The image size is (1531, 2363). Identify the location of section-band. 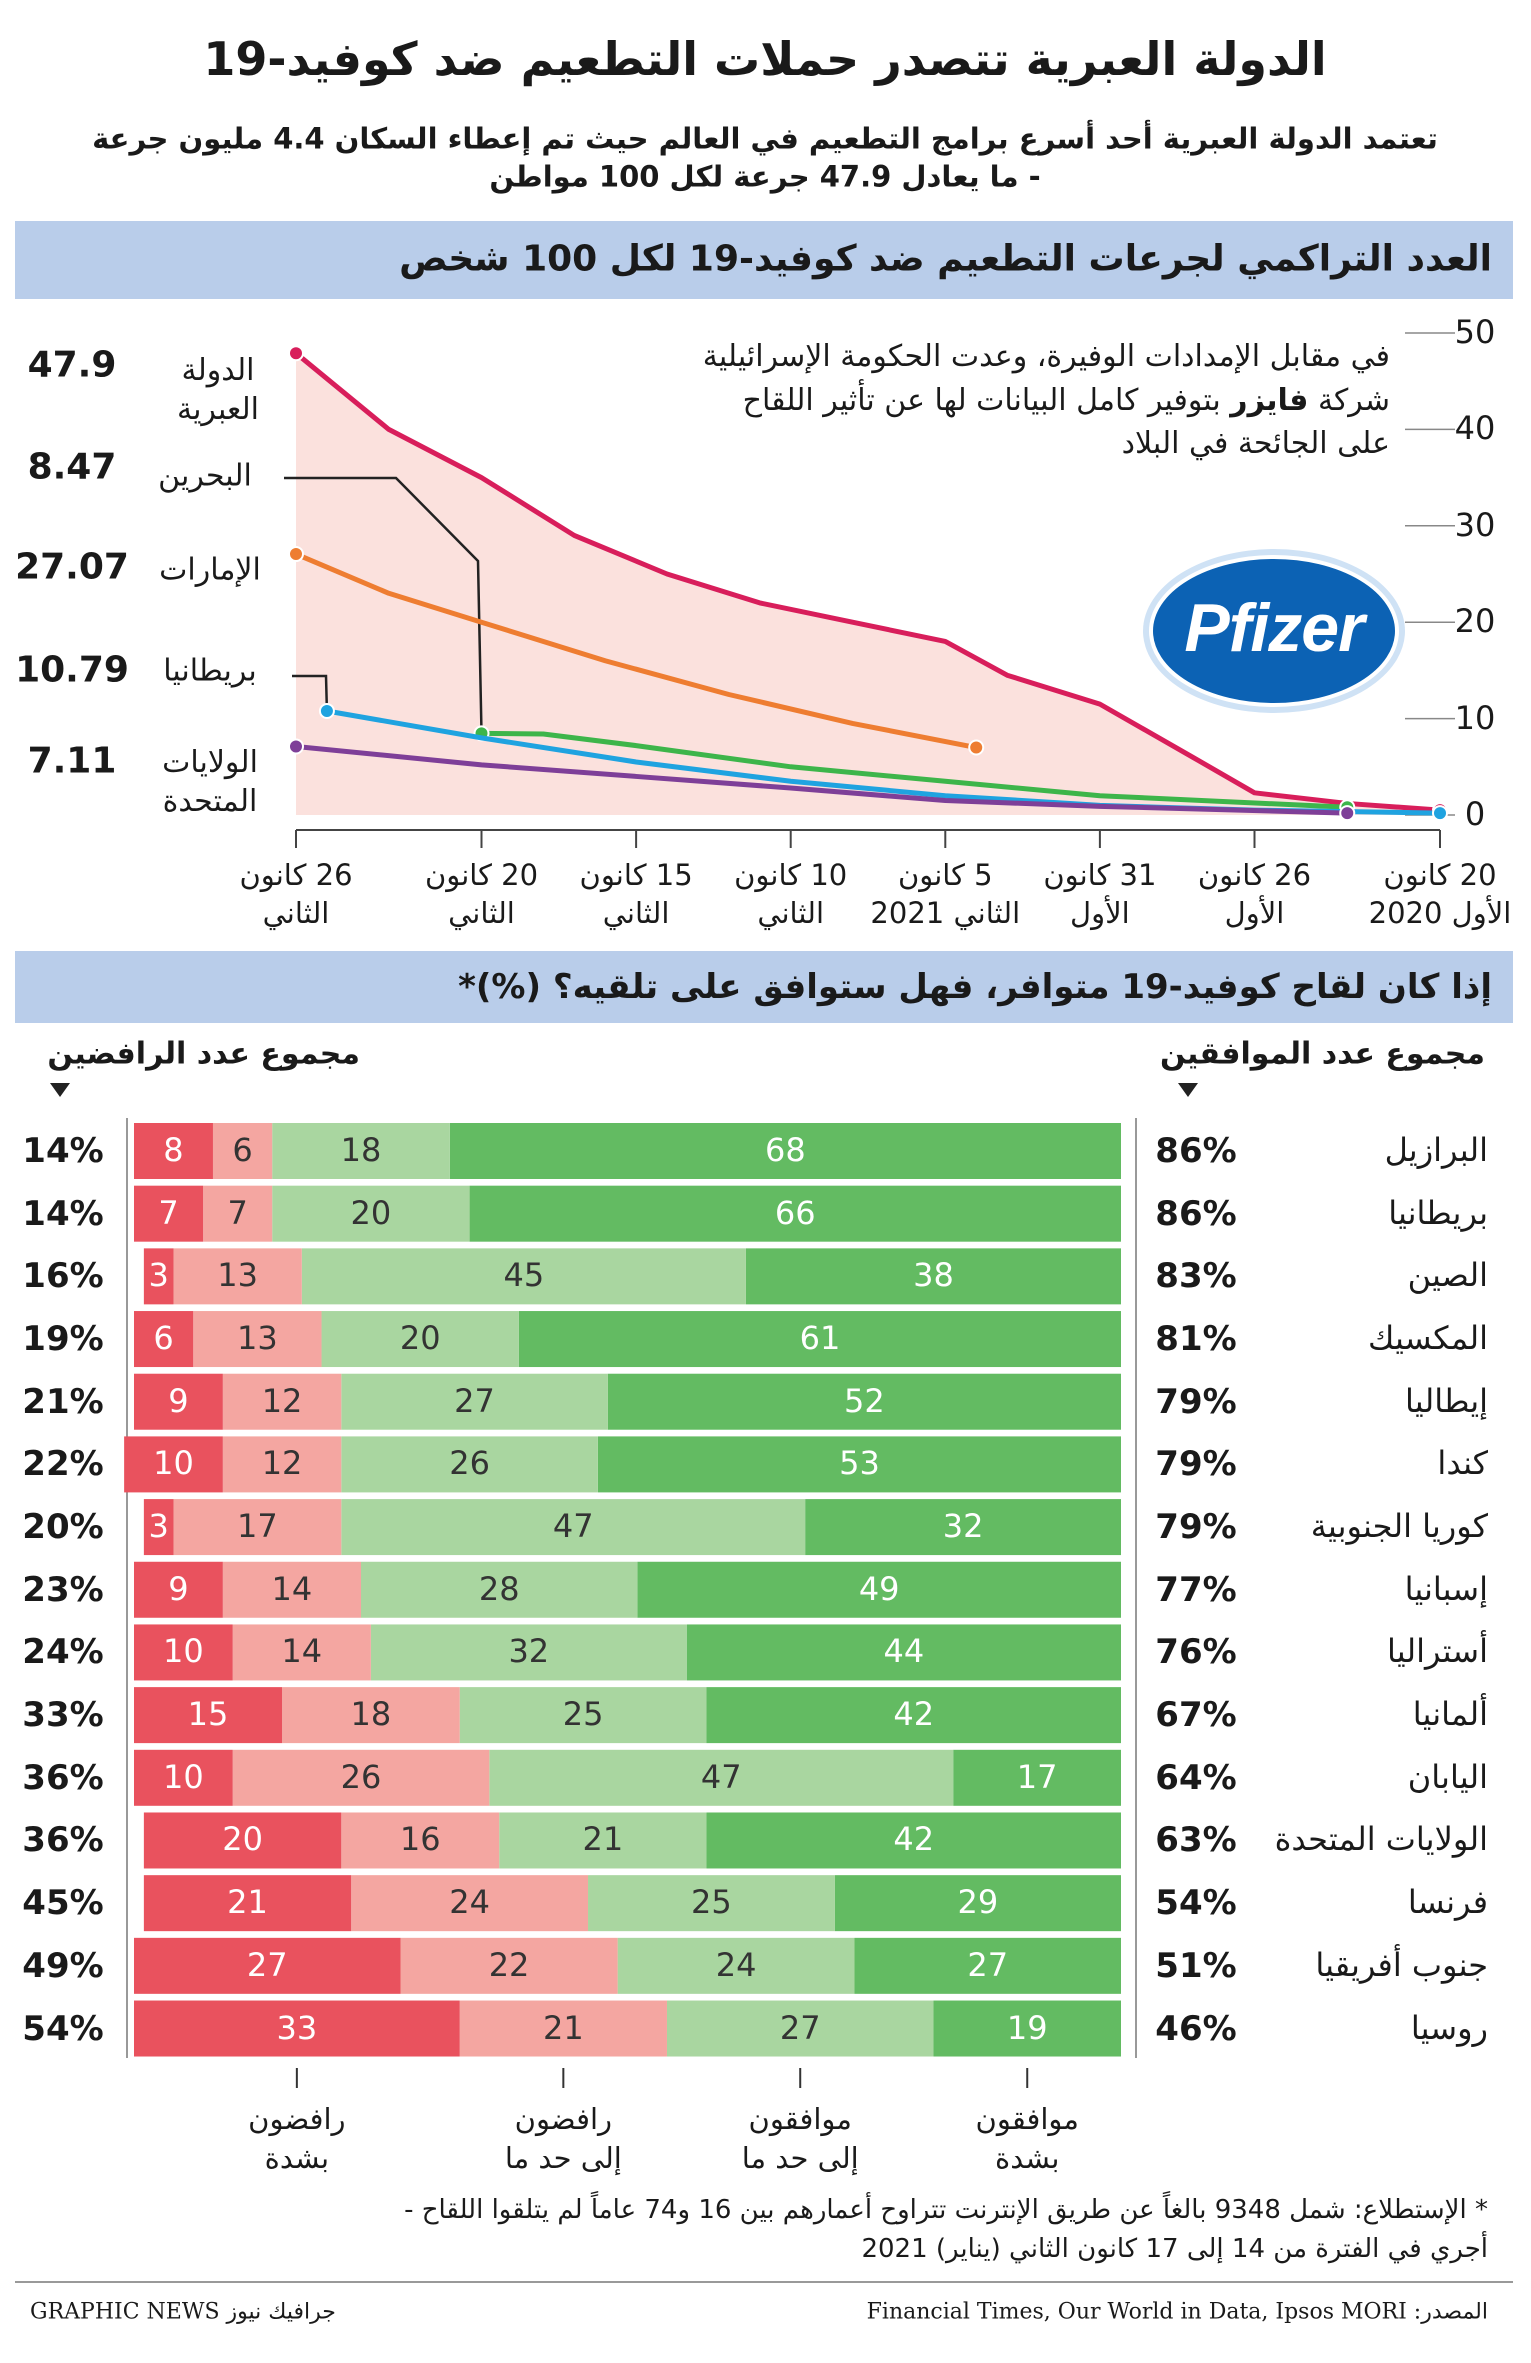
(764, 987).